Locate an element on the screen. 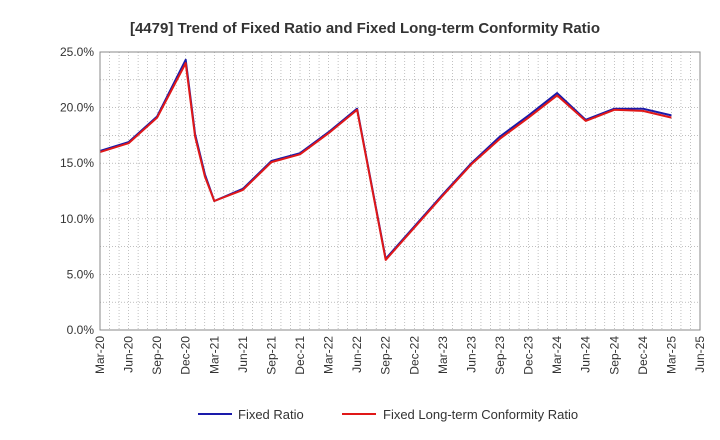 This screenshot has height=440, width=720. y-axis: 0.0% 5.0% 10.0% 15.0% 20.0% 25.0% is located at coordinates (77, 191).